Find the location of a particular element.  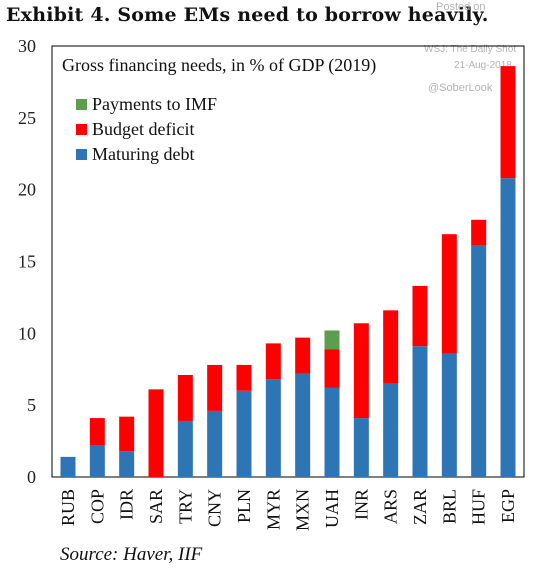

bar-maturing-debt-brl is located at coordinates (449, 415).